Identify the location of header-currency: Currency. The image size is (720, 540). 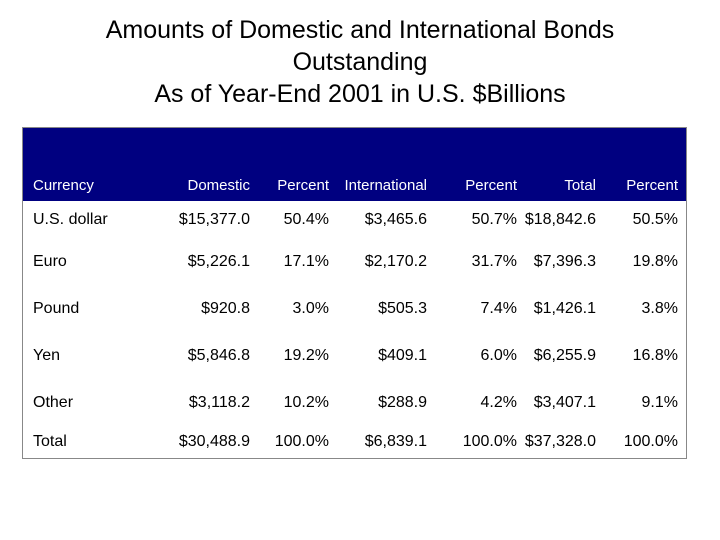
(63, 185).